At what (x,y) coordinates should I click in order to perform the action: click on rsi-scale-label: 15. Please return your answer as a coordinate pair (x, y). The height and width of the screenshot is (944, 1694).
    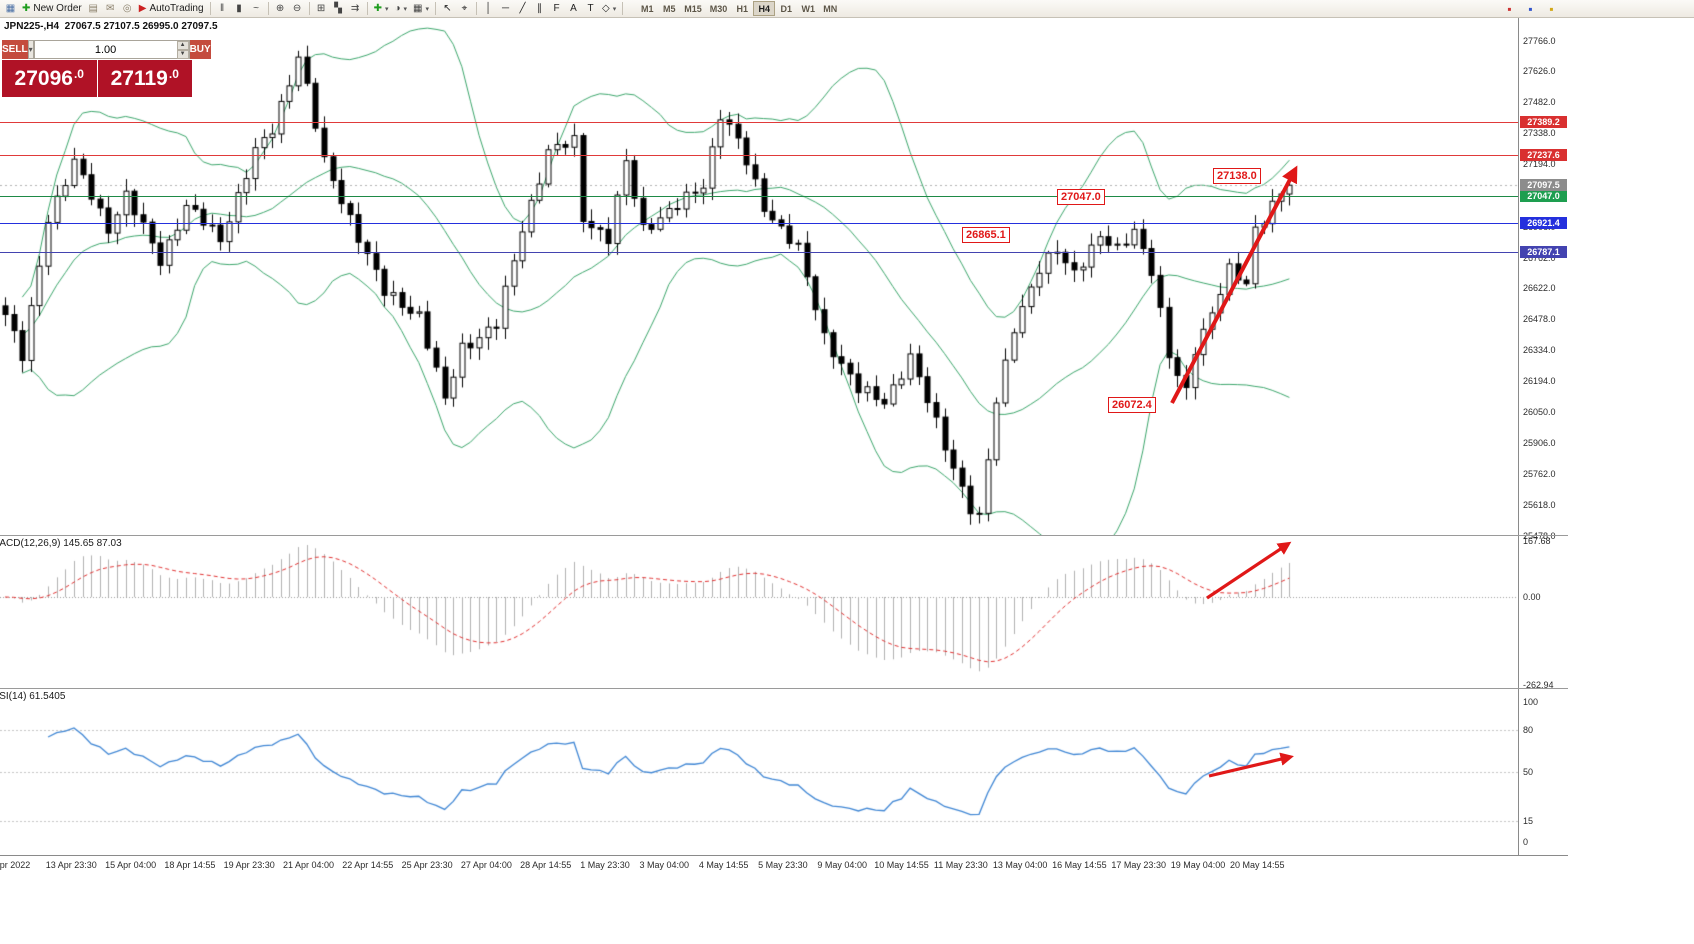
    Looking at the image, I should click on (1528, 821).